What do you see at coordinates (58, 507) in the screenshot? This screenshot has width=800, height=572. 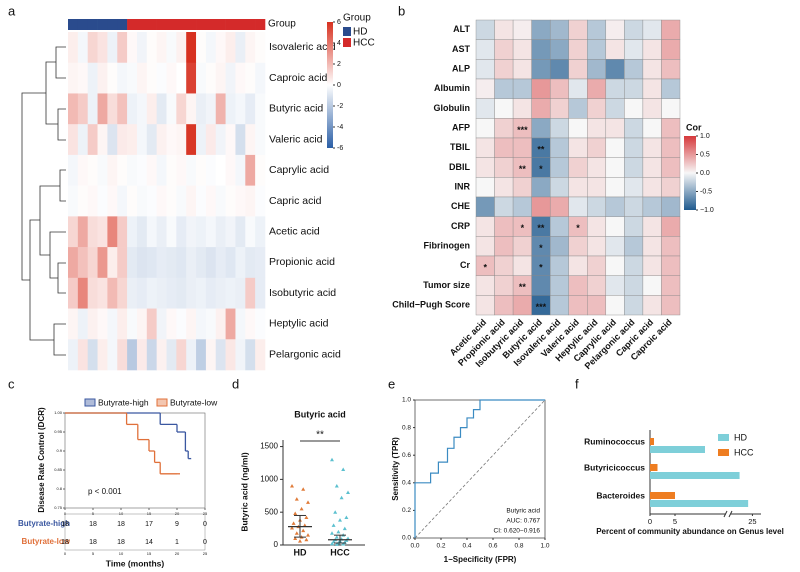 I see `y-tick-label: 0.75` at bounding box center [58, 507].